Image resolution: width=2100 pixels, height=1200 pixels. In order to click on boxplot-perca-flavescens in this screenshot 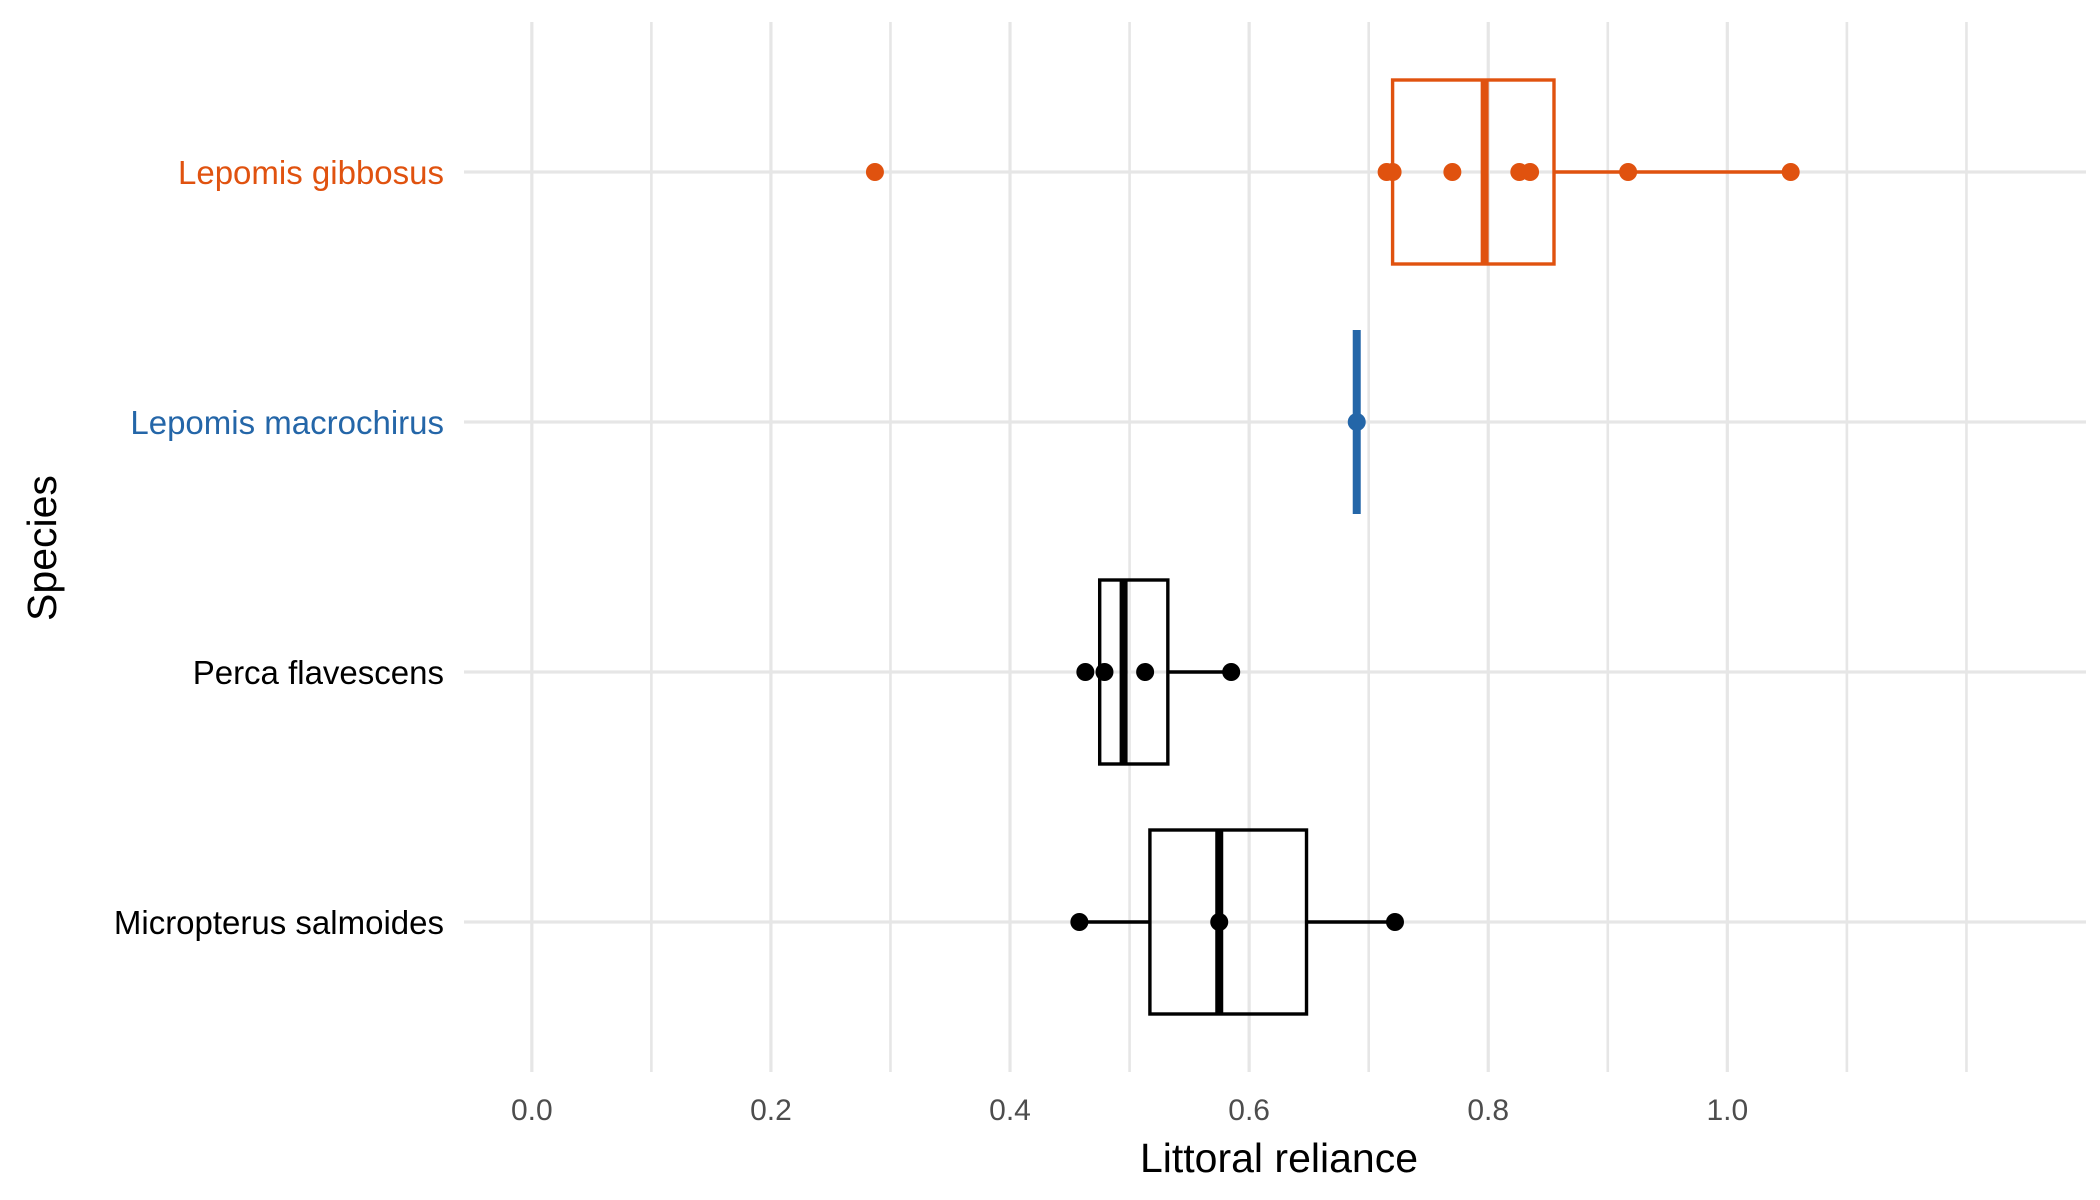, I will do `click(1158, 672)`.